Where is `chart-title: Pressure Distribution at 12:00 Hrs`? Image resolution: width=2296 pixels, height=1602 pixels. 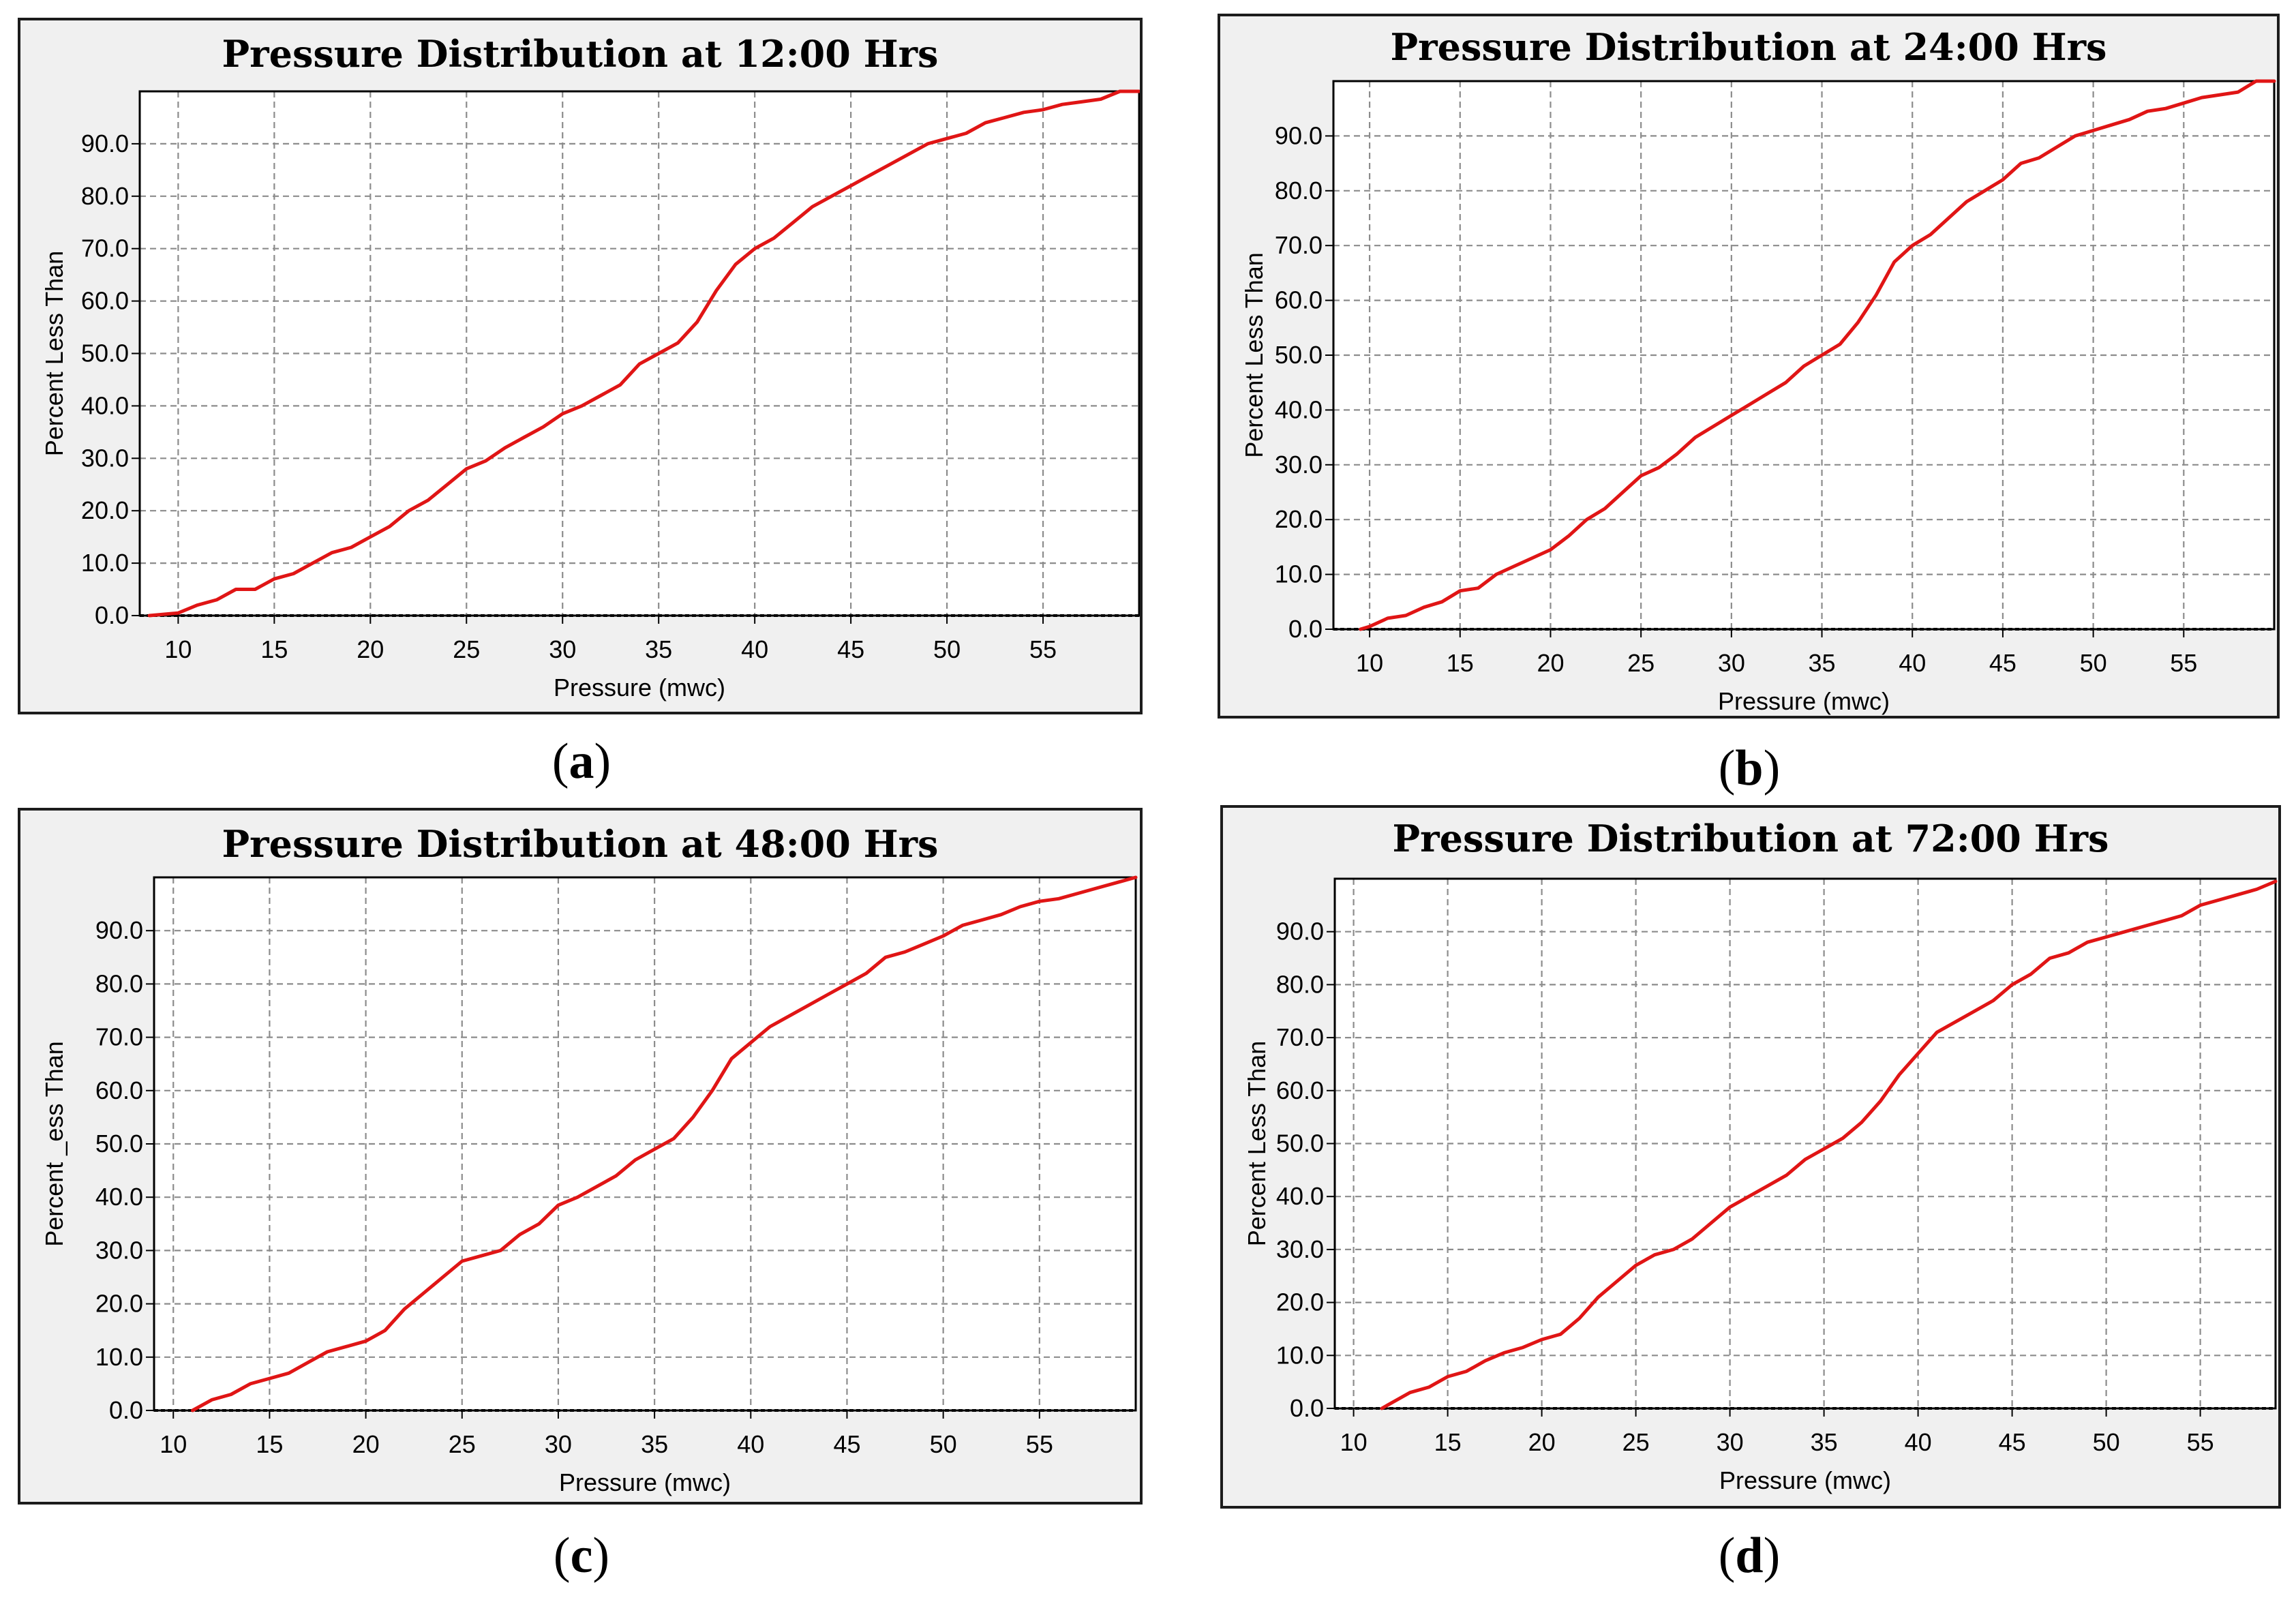
chart-title: Pressure Distribution at 12:00 Hrs is located at coordinates (580, 54).